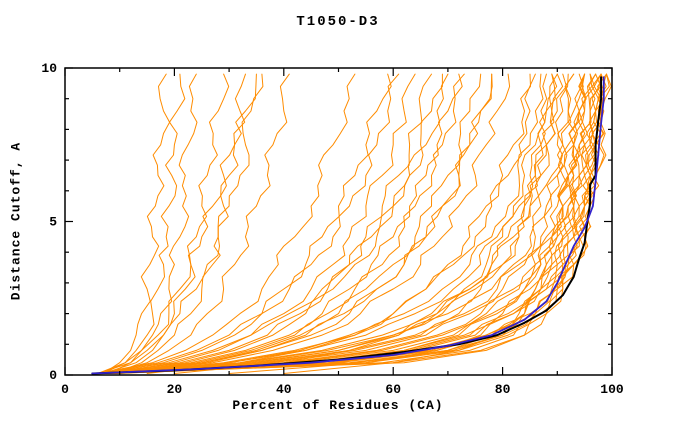  Describe the element at coordinates (53, 222) in the screenshot. I see `tick-label: 5` at that location.